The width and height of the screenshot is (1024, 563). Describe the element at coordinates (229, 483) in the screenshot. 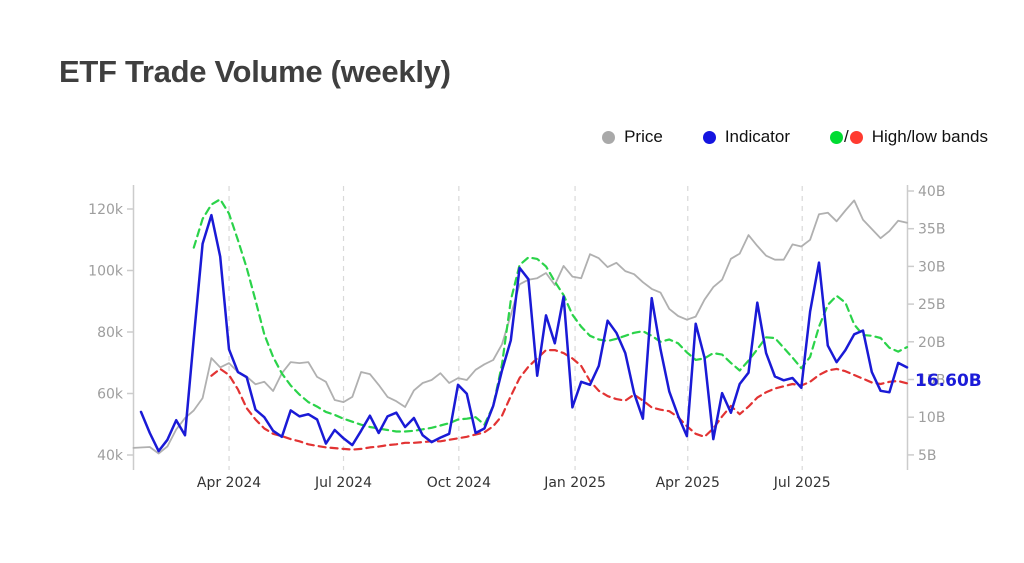

I see `x-tick-label: Apr 2024` at that location.